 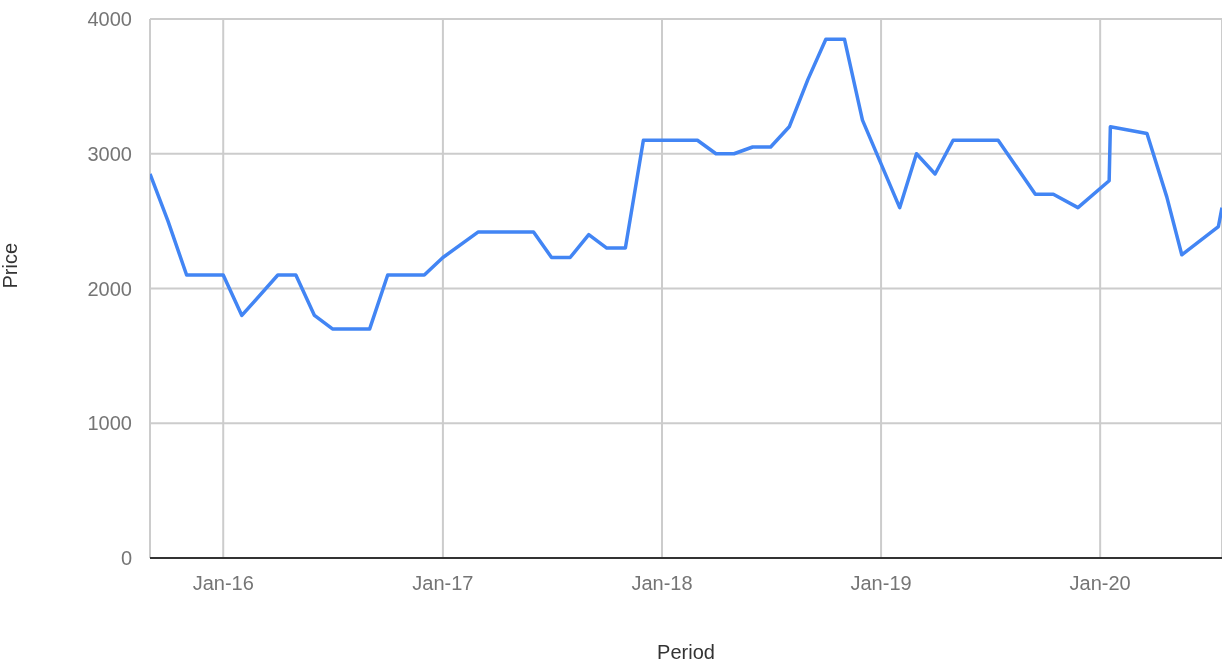 I want to click on x-tick-label: Jan-16, so click(x=223, y=583).